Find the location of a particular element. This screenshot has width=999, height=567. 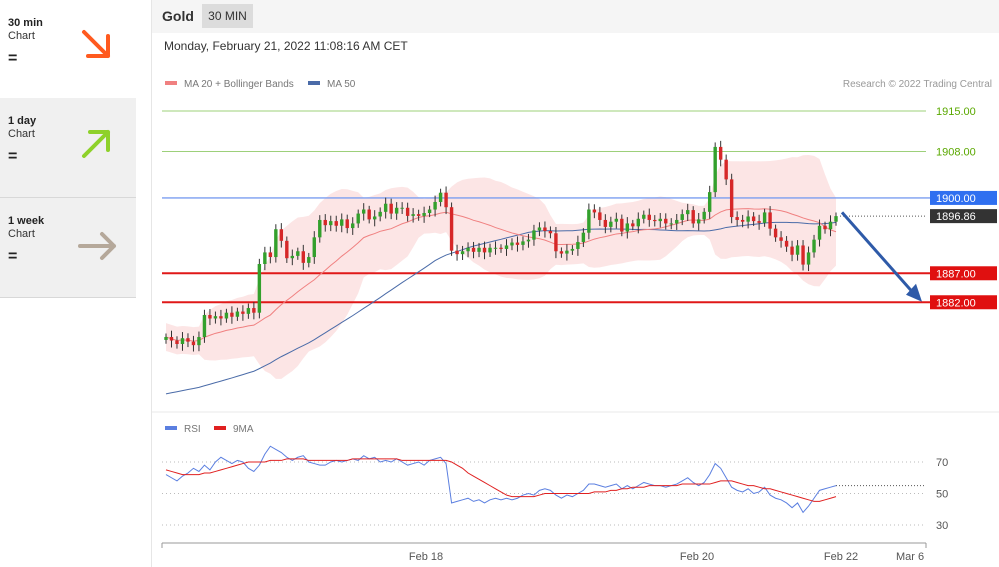

arrow-down-right-icon is located at coordinates (96, 44).